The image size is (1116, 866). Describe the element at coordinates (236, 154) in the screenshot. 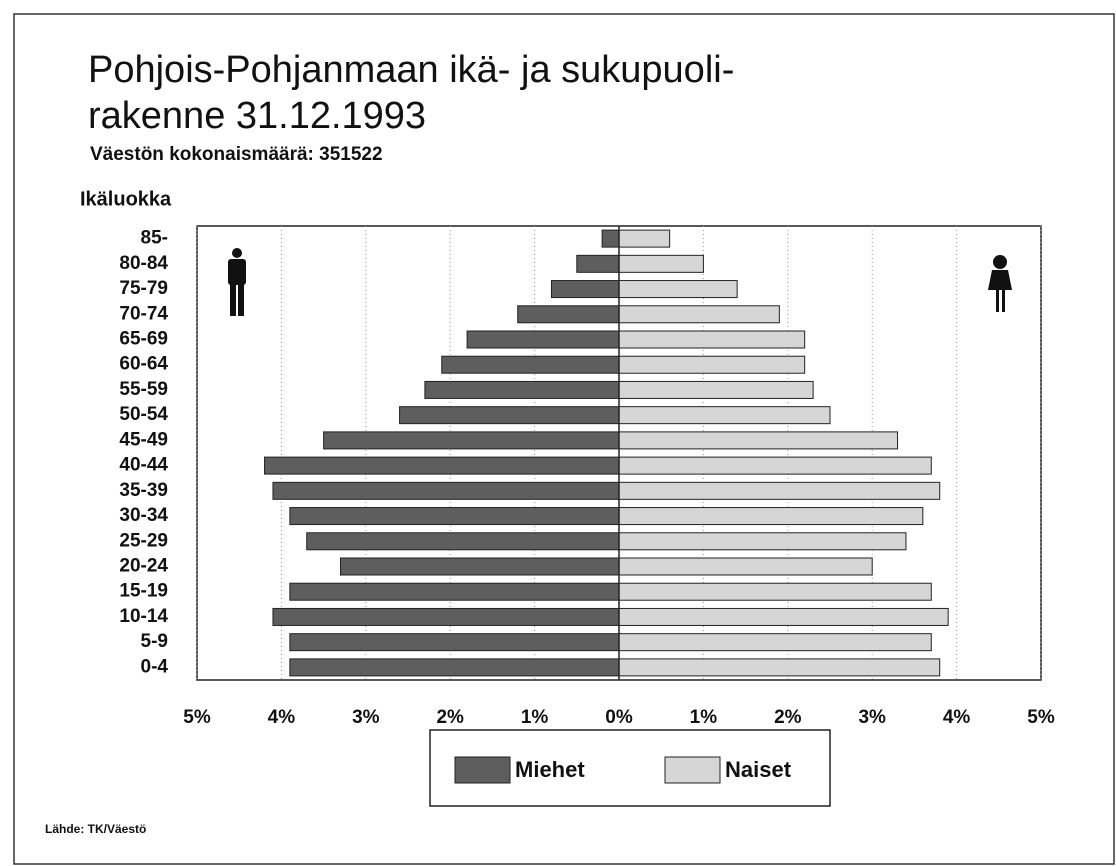

I see `chart-subtitle: Väestön kokonaismäärä: 351522` at that location.